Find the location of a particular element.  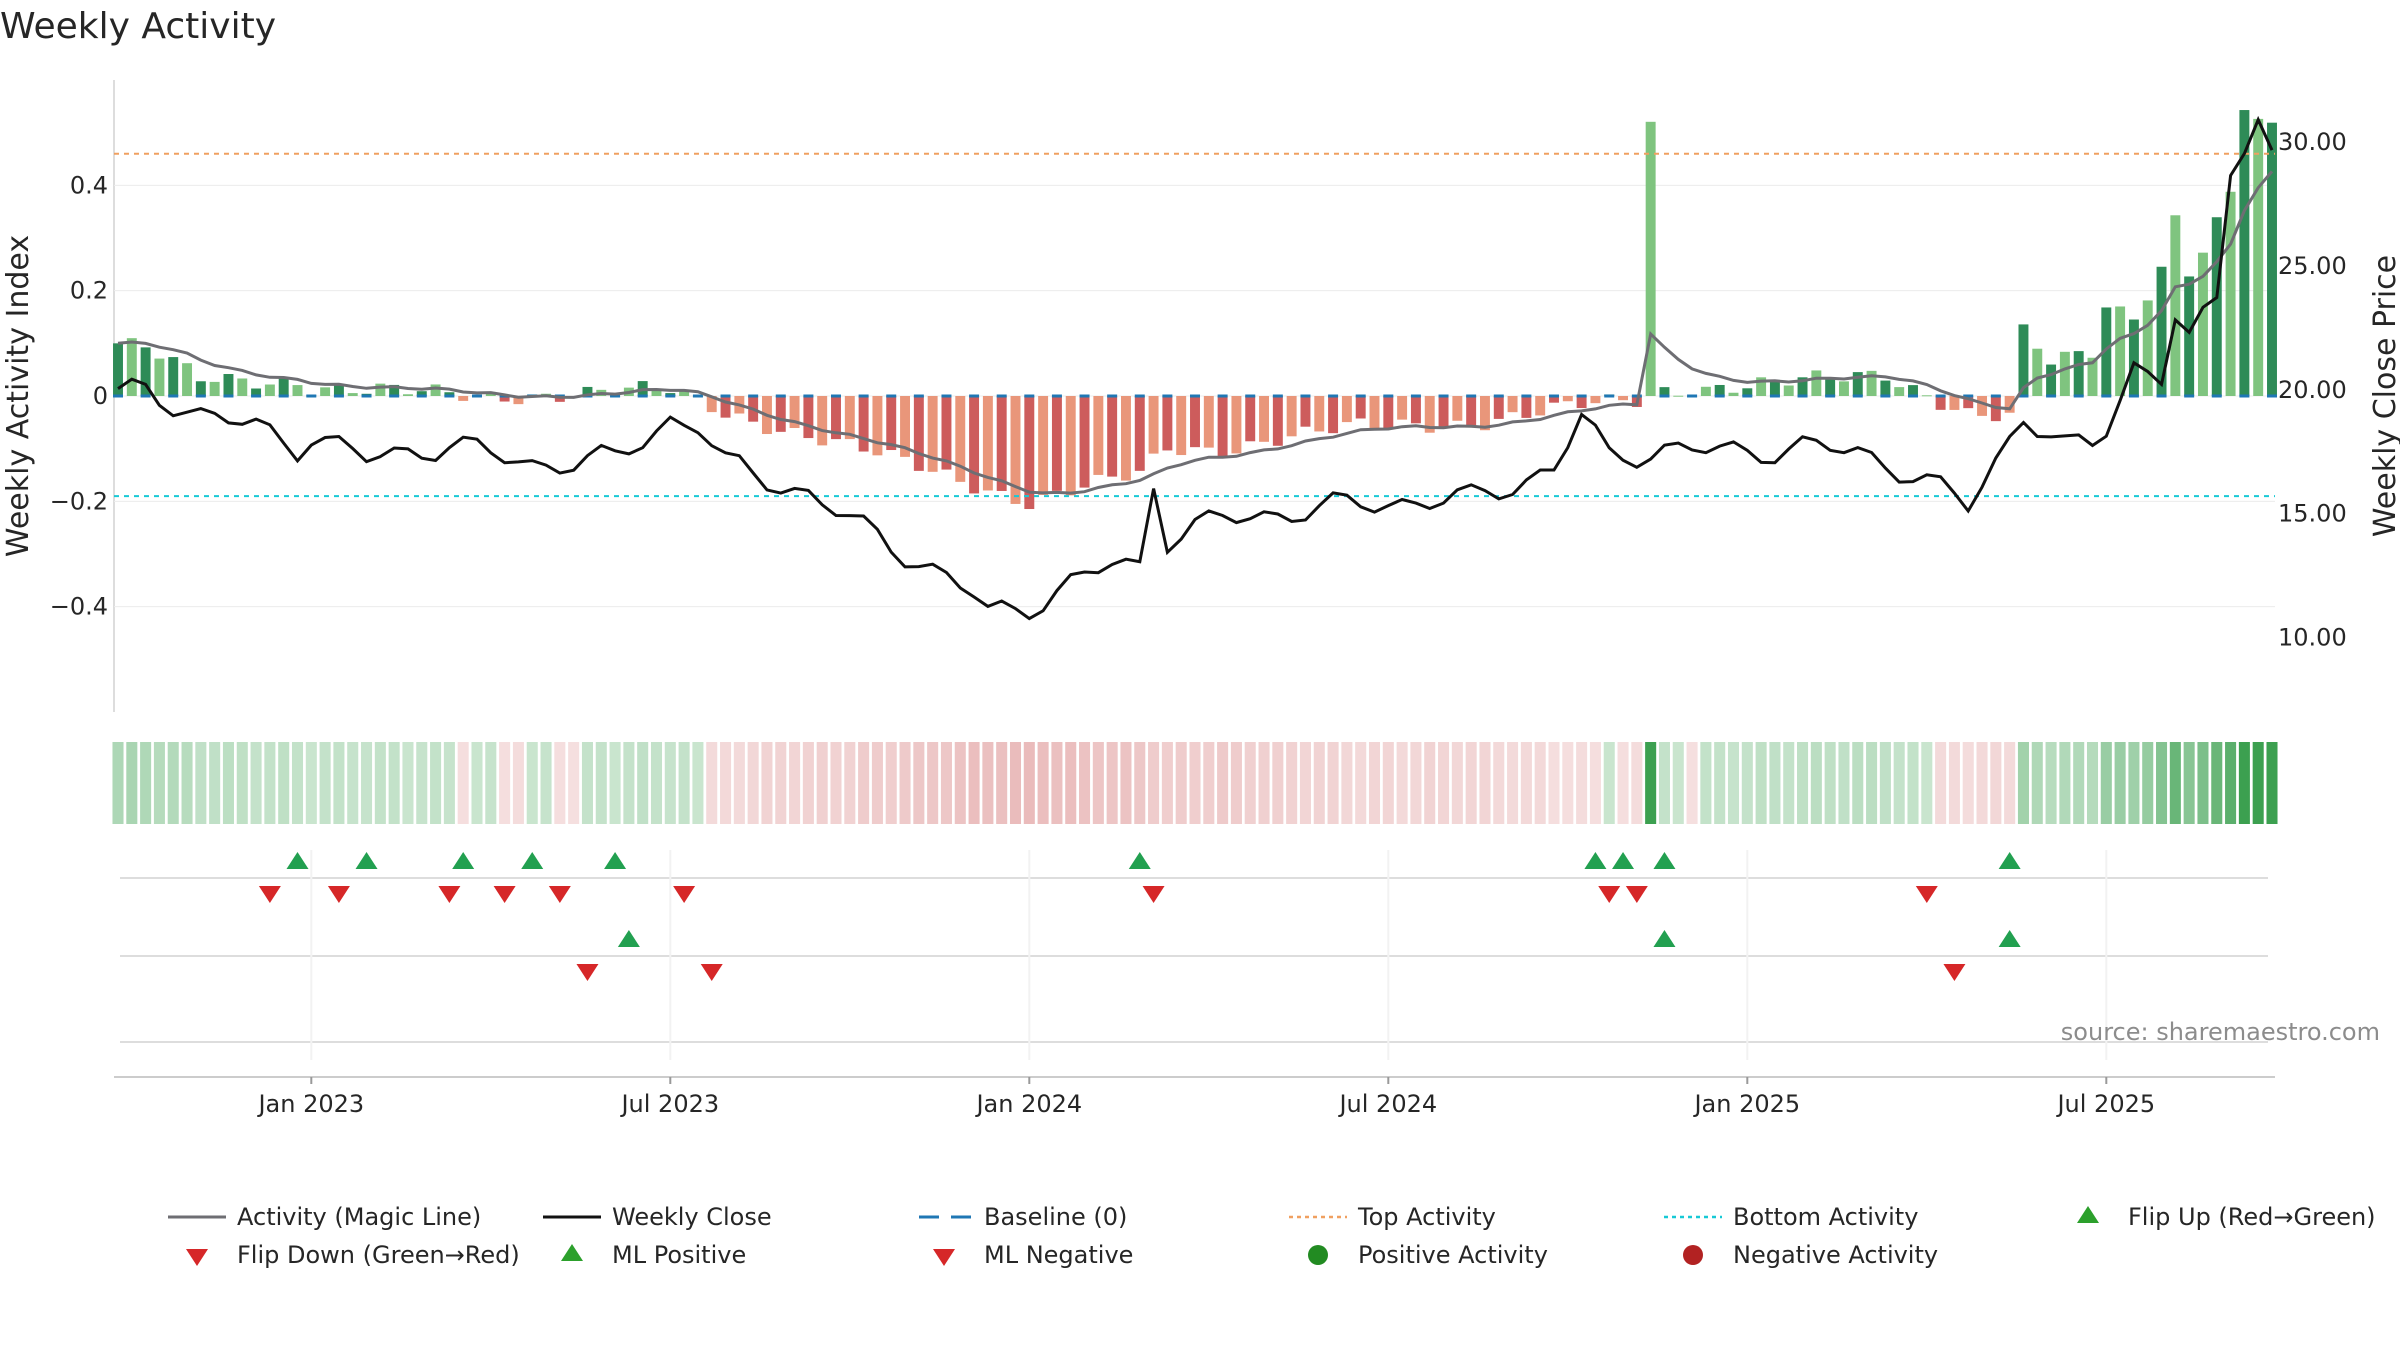

ml-negative-marker is located at coordinates (1954, 972).